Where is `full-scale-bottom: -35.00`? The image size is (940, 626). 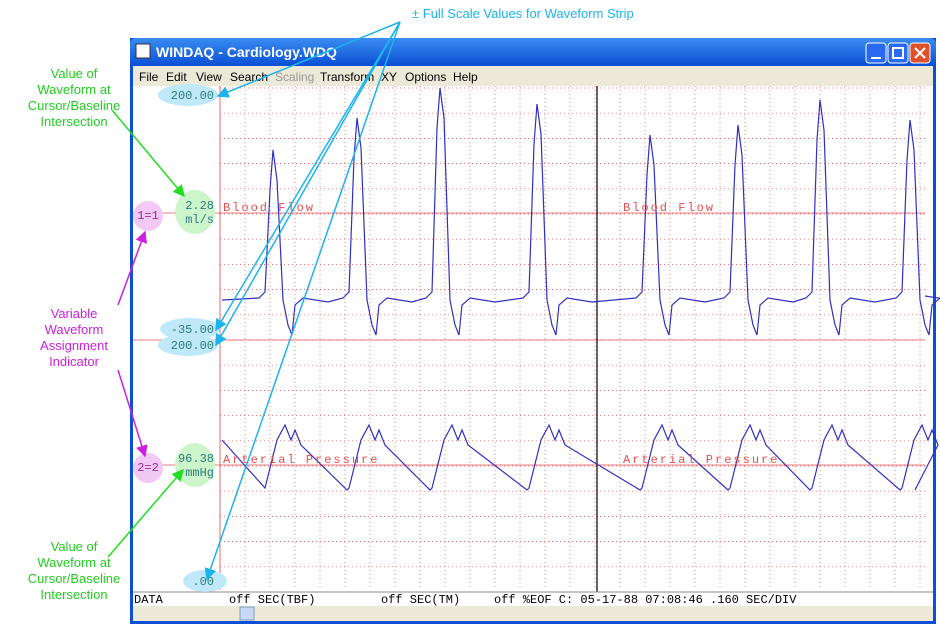
full-scale-bottom: -35.00 is located at coordinates (192, 330).